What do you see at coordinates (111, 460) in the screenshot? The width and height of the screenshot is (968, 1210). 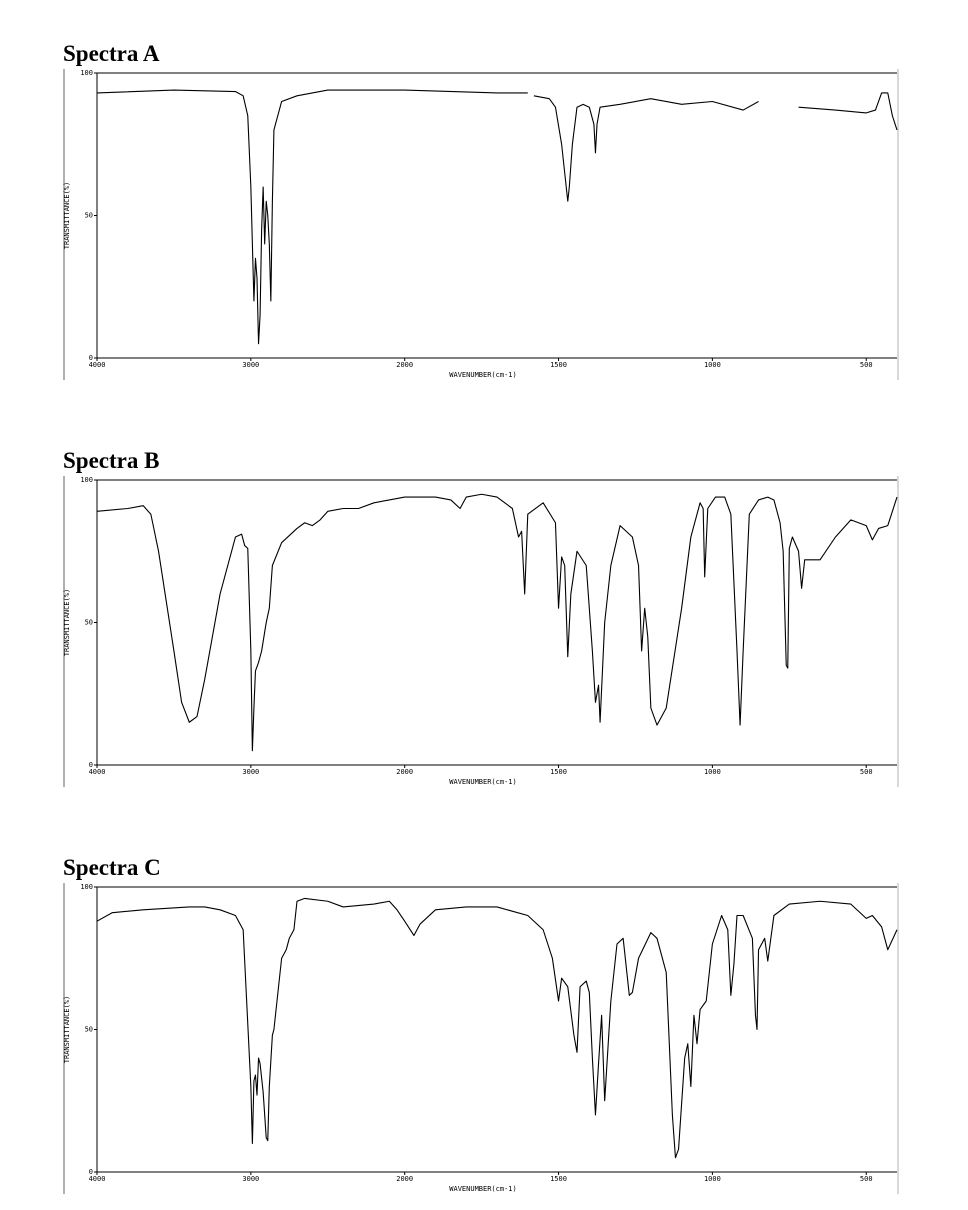 I see `chart-title: Spectra B` at bounding box center [111, 460].